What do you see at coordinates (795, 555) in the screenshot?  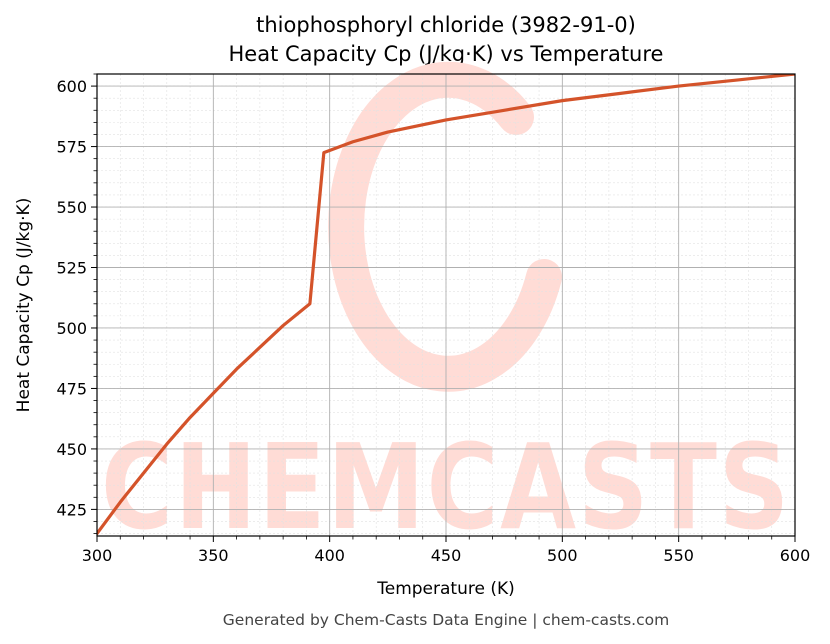 I see `x-tick-label: 600` at bounding box center [795, 555].